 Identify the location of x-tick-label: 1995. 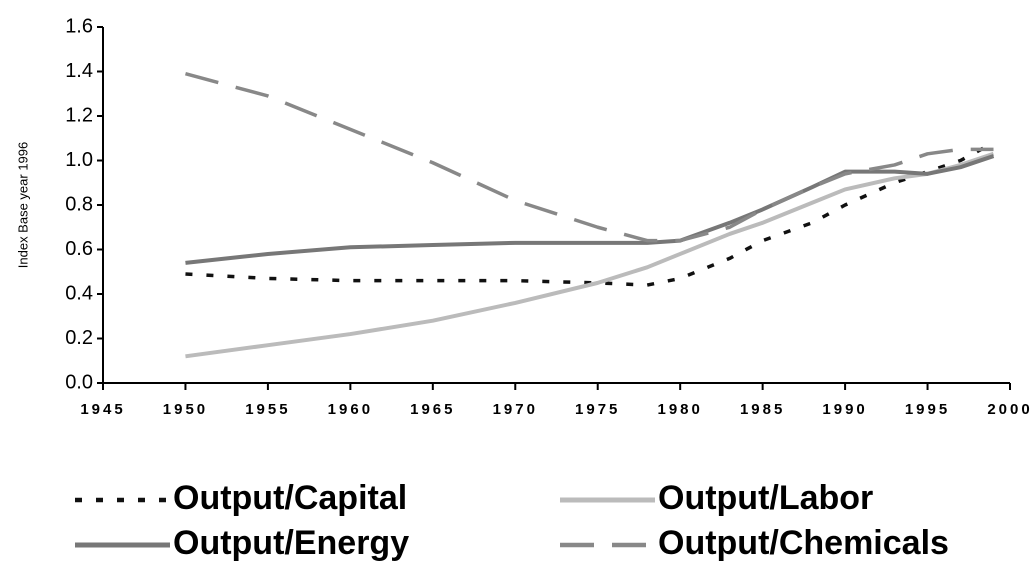
(927, 409).